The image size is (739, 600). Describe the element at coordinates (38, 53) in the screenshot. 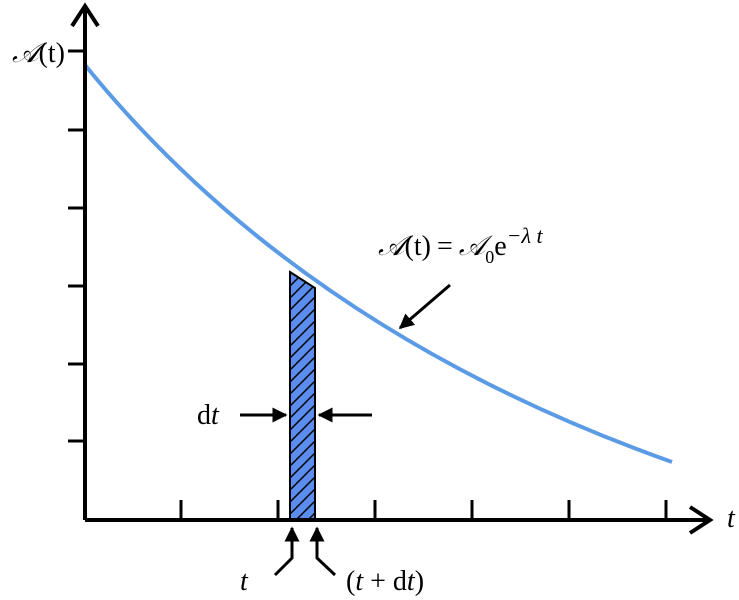

I see `y-axis-label: 𝒜(t)` at that location.